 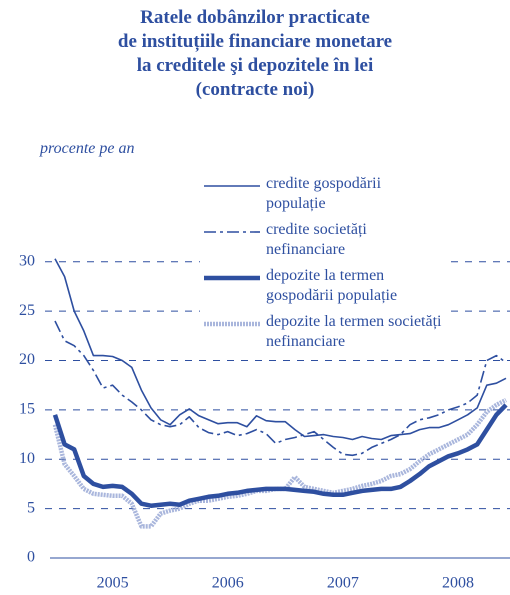 I want to click on legend-entry: depozite la termen gospodării populație, so click(x=324, y=286).